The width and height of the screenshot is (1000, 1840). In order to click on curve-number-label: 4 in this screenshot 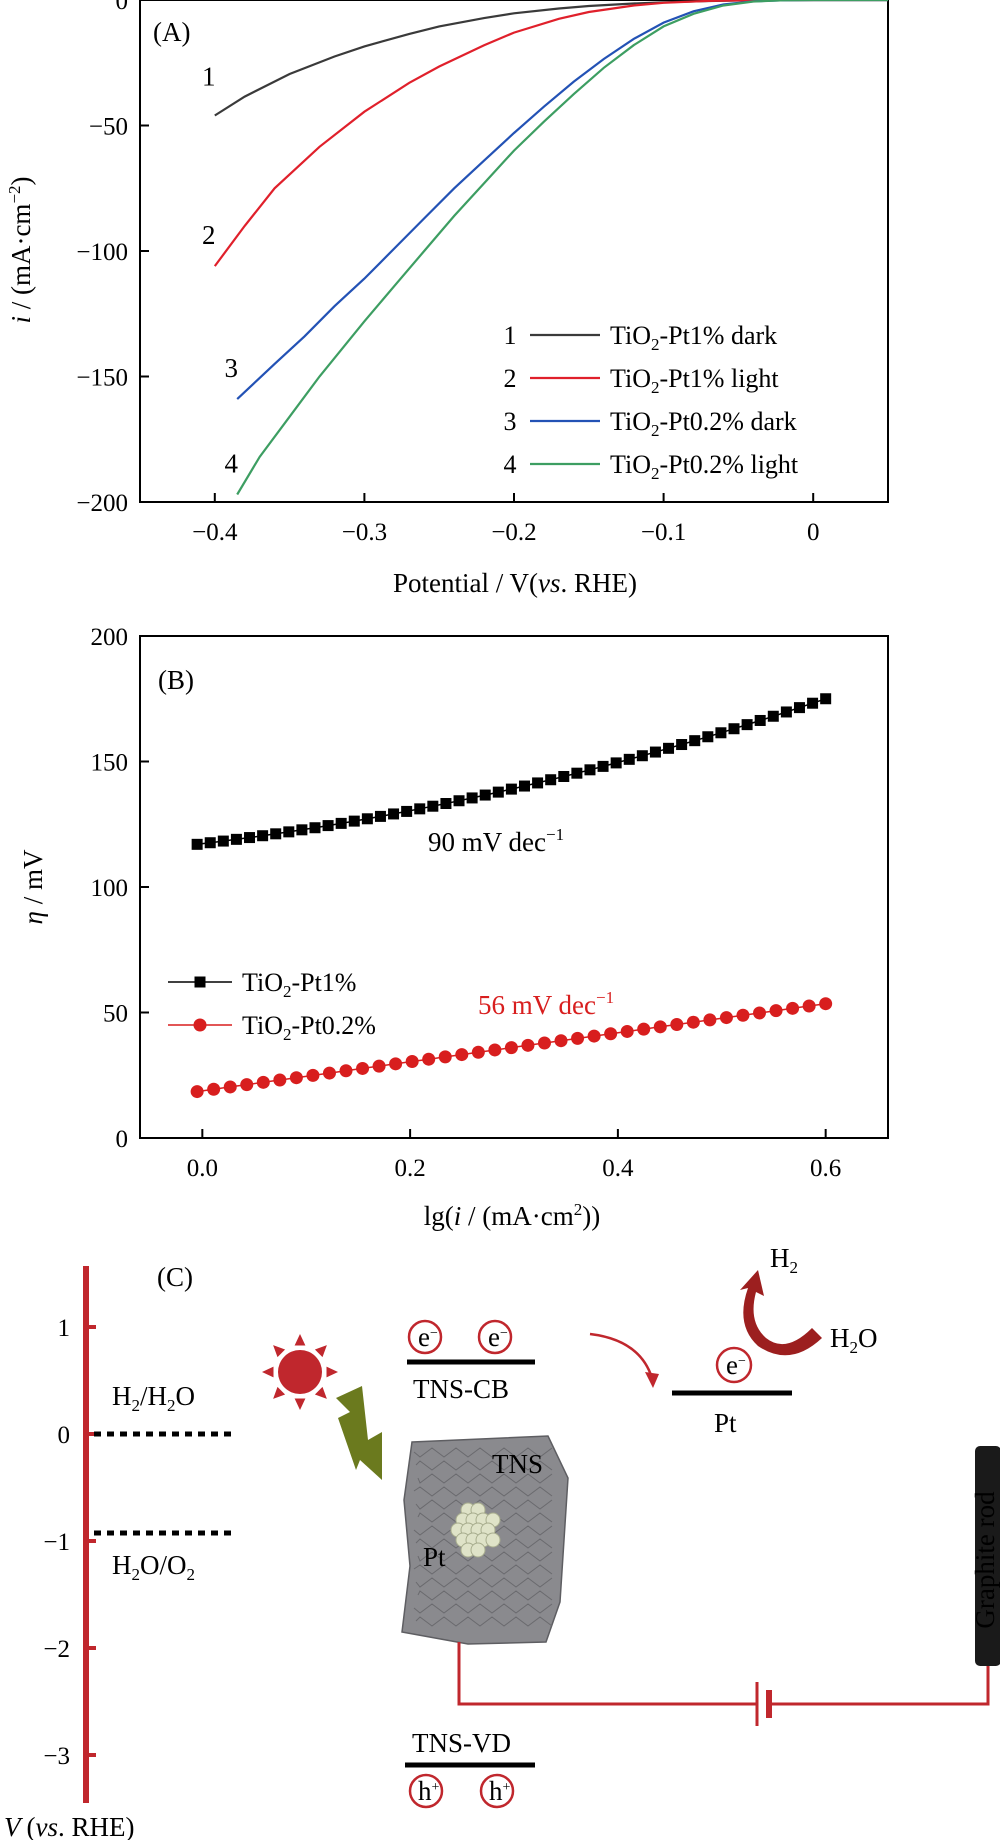, I will do `click(231, 463)`.